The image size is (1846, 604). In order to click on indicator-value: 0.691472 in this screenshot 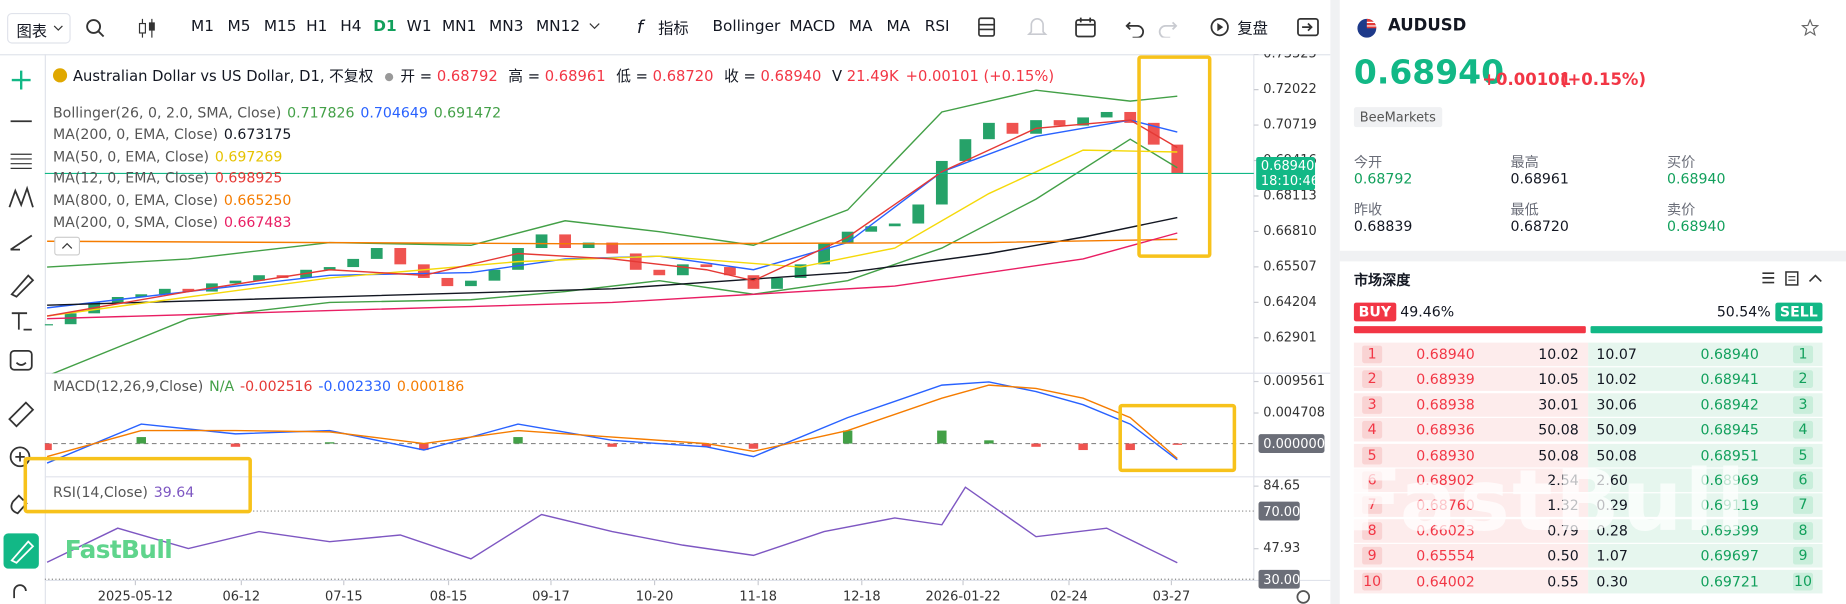, I will do `click(467, 112)`.